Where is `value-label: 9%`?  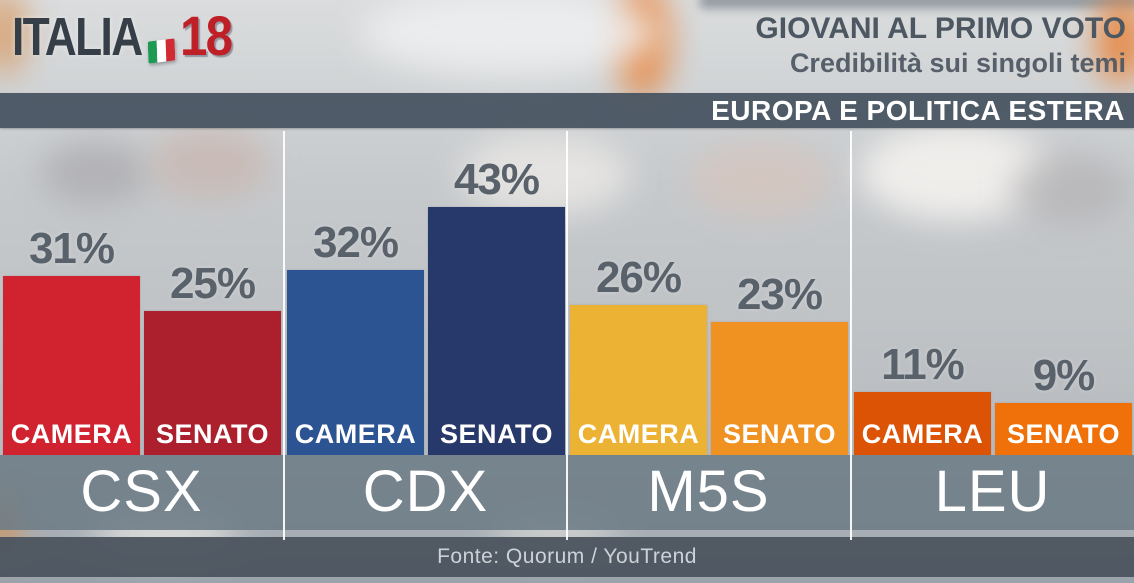
value-label: 9% is located at coordinates (1064, 375).